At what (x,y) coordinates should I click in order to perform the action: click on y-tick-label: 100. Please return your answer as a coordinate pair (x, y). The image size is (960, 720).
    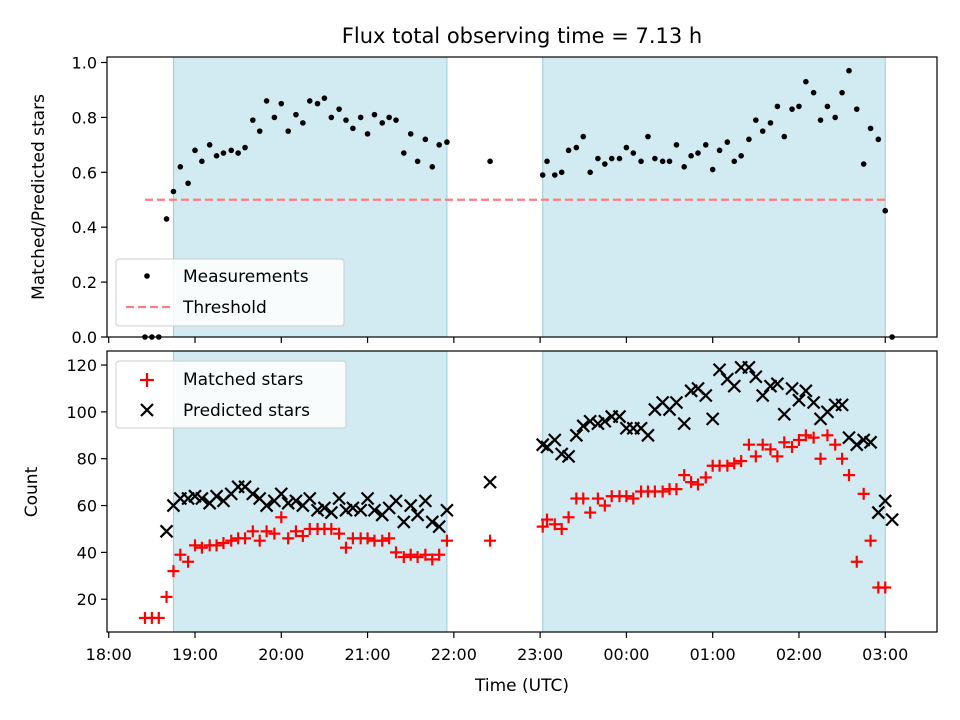
    Looking at the image, I should click on (81, 412).